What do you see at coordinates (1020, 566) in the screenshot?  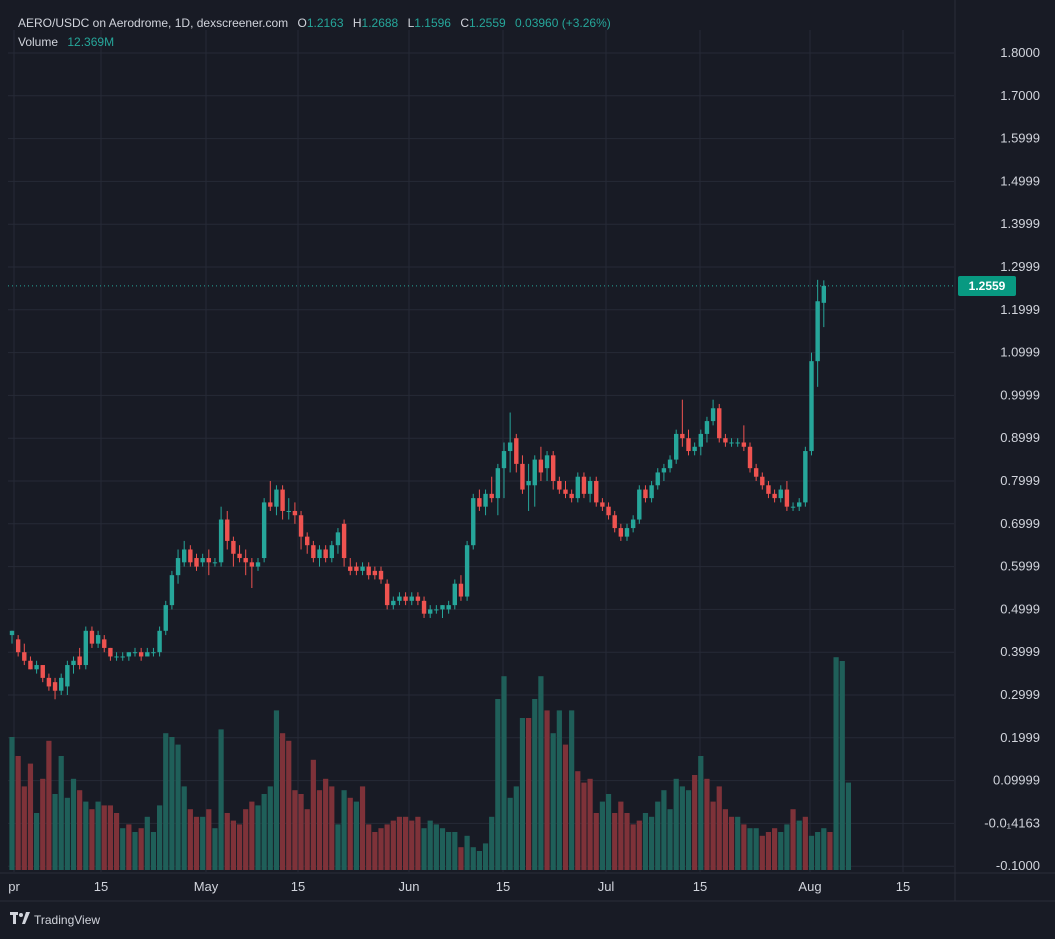 I see `price-tick-label: 0.5999` at bounding box center [1020, 566].